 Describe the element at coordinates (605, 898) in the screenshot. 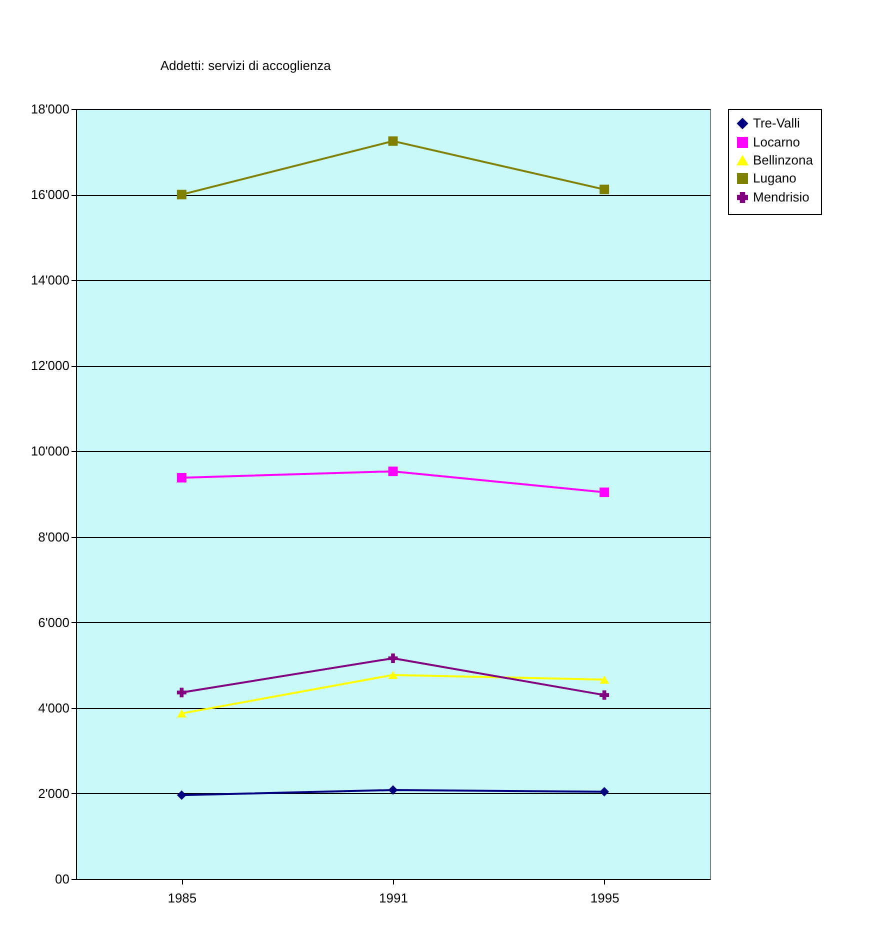

I see `x-tick-label: 1995` at that location.